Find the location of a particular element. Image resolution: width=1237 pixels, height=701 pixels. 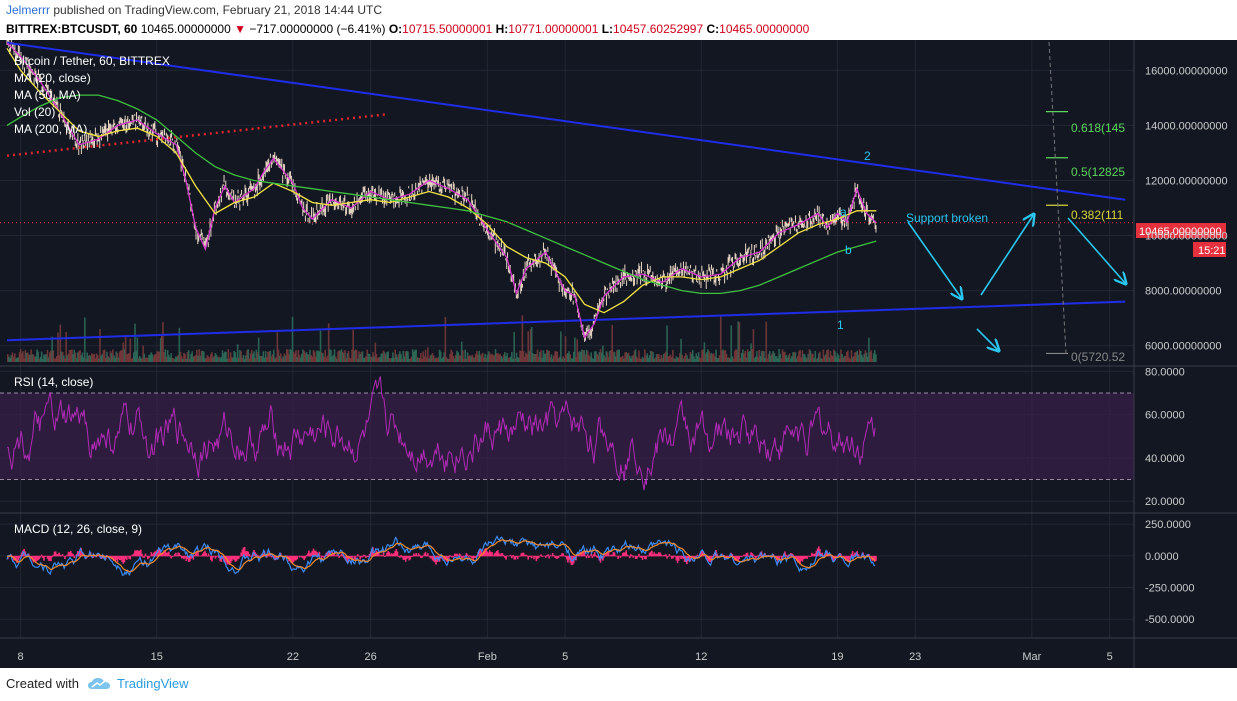

author-link: Jelmerrr is located at coordinates (28, 10).